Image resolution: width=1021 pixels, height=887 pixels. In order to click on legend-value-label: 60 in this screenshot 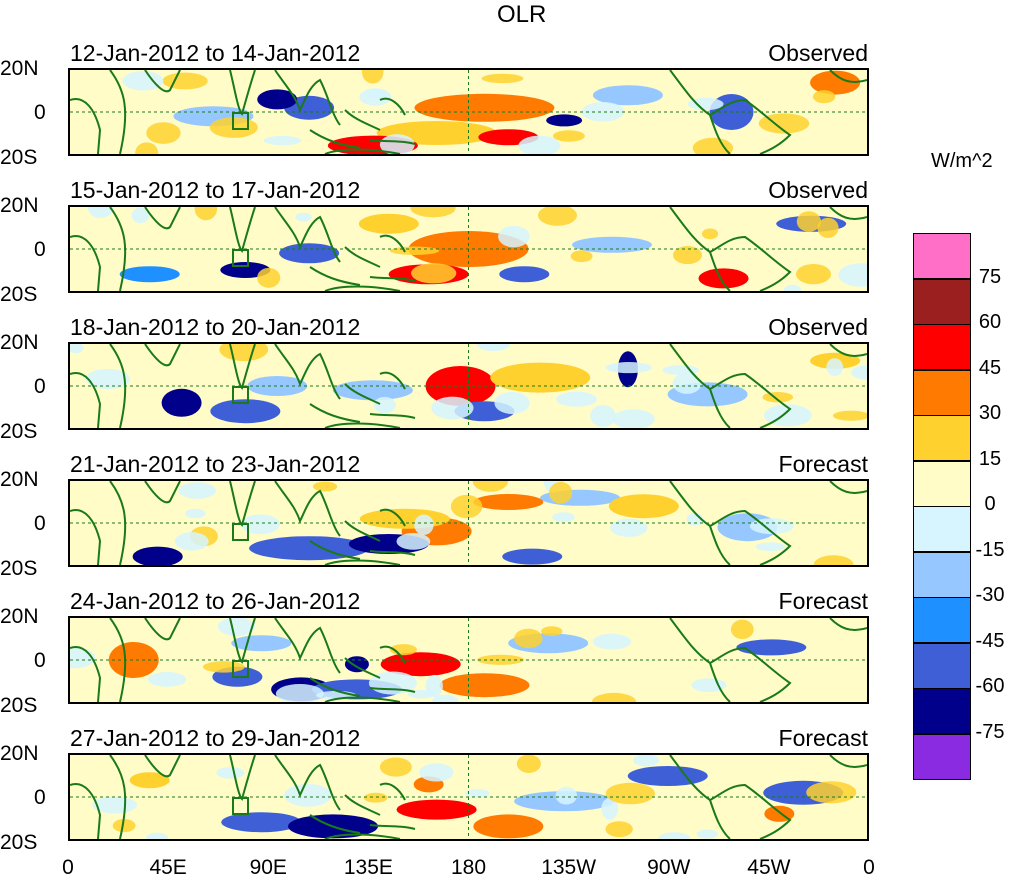, I will do `click(990, 322)`.